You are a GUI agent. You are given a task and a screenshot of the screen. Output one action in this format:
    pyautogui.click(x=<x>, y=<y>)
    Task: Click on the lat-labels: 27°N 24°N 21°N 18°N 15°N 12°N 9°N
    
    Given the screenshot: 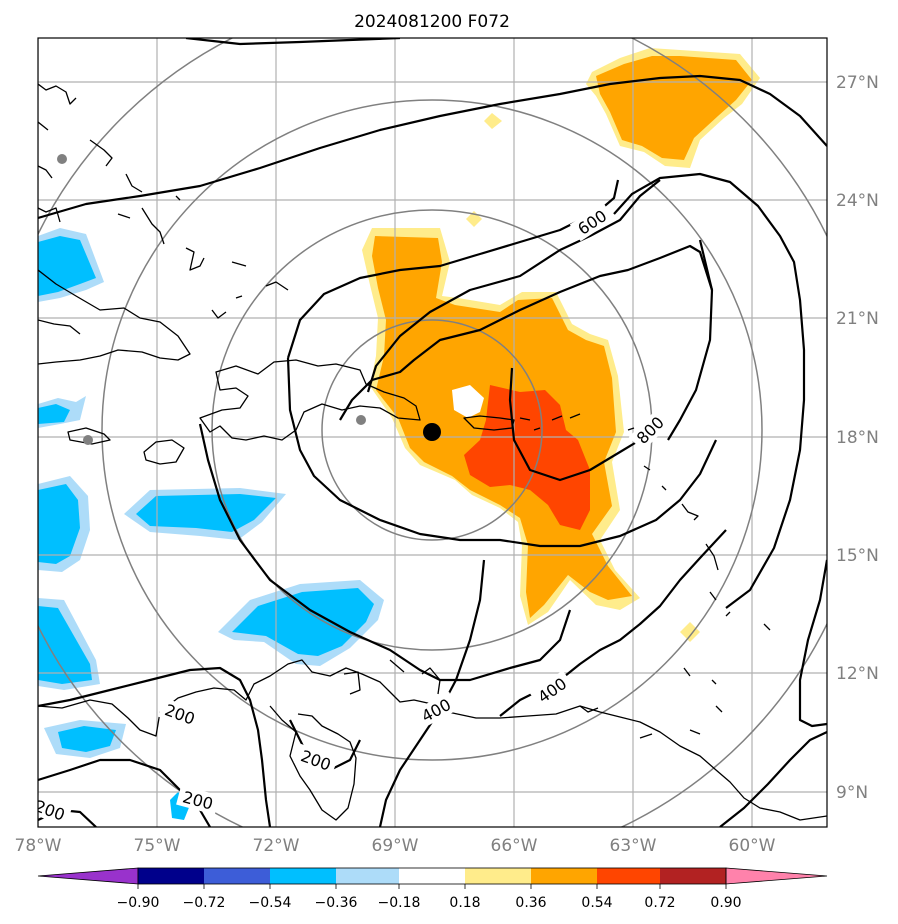 What is the action you would take?
    pyautogui.click(x=857, y=438)
    